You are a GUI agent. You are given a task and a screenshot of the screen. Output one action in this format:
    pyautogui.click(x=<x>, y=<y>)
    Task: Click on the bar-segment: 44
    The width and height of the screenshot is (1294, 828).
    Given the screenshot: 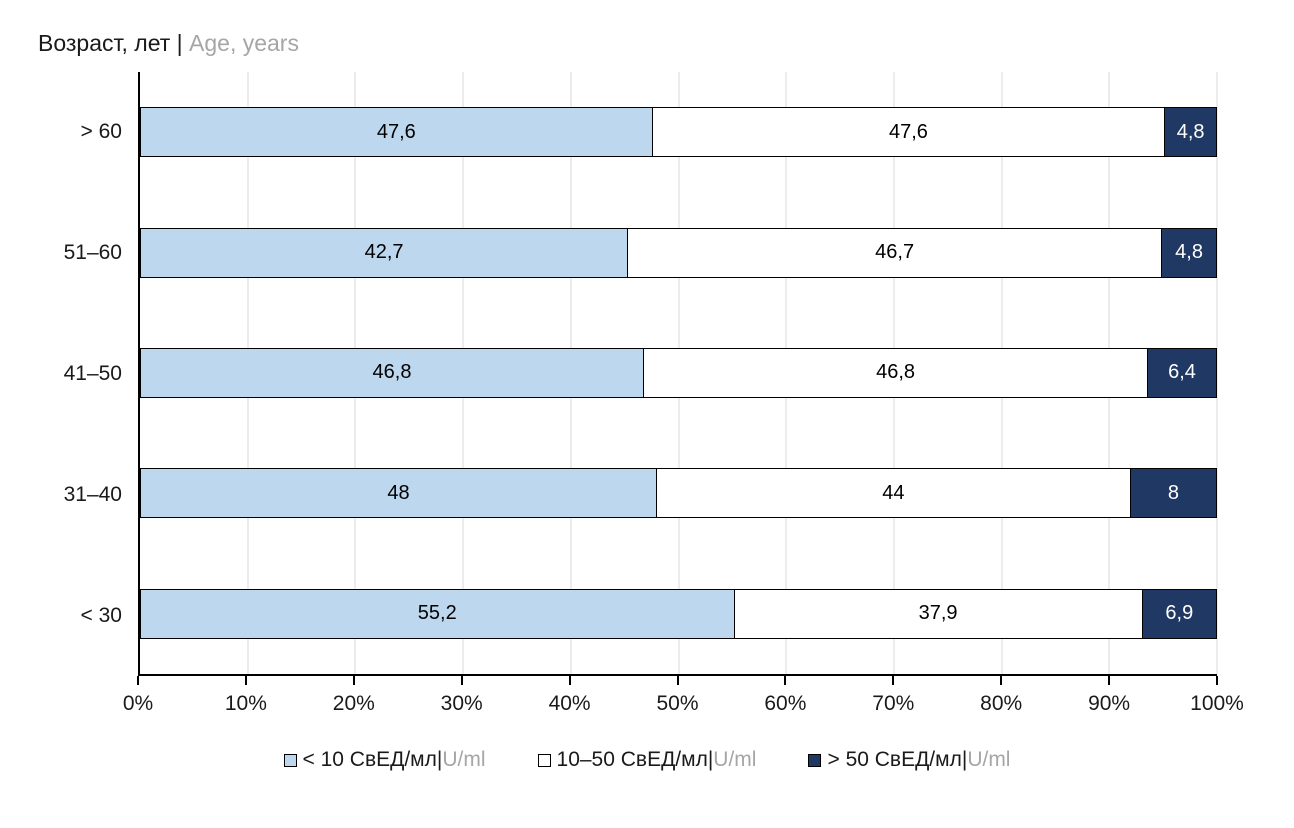 What is the action you would take?
    pyautogui.click(x=893, y=493)
    